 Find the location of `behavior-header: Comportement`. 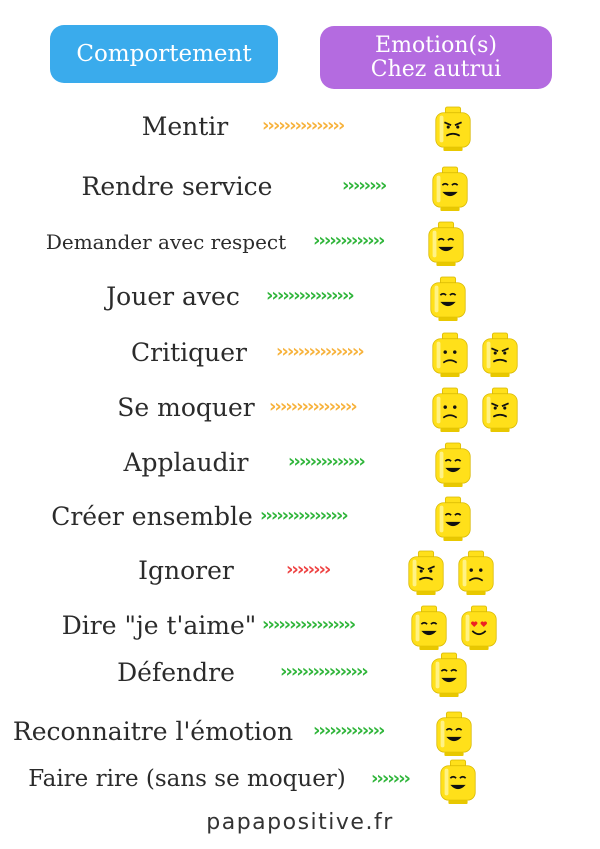

behavior-header: Comportement is located at coordinates (164, 54).